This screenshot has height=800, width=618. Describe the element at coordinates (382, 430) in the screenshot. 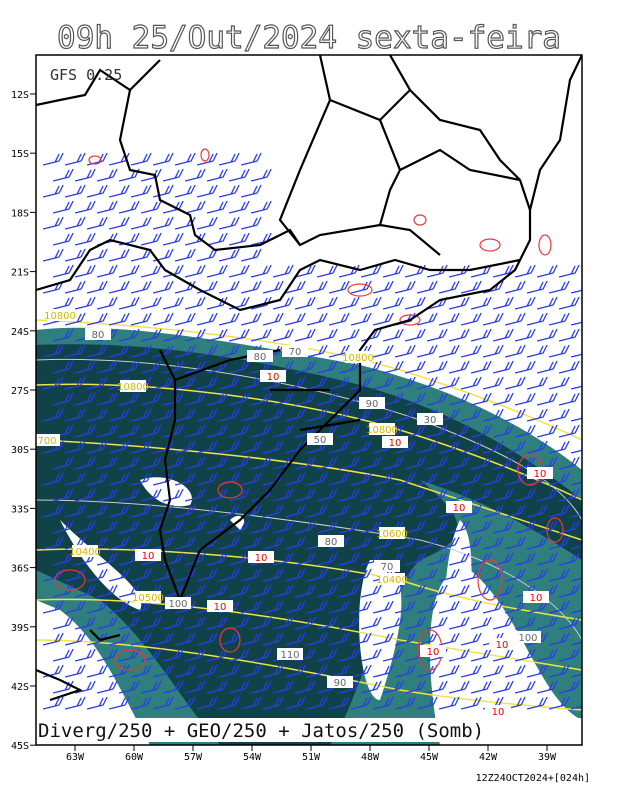

I see `contour-label: 10800` at that location.